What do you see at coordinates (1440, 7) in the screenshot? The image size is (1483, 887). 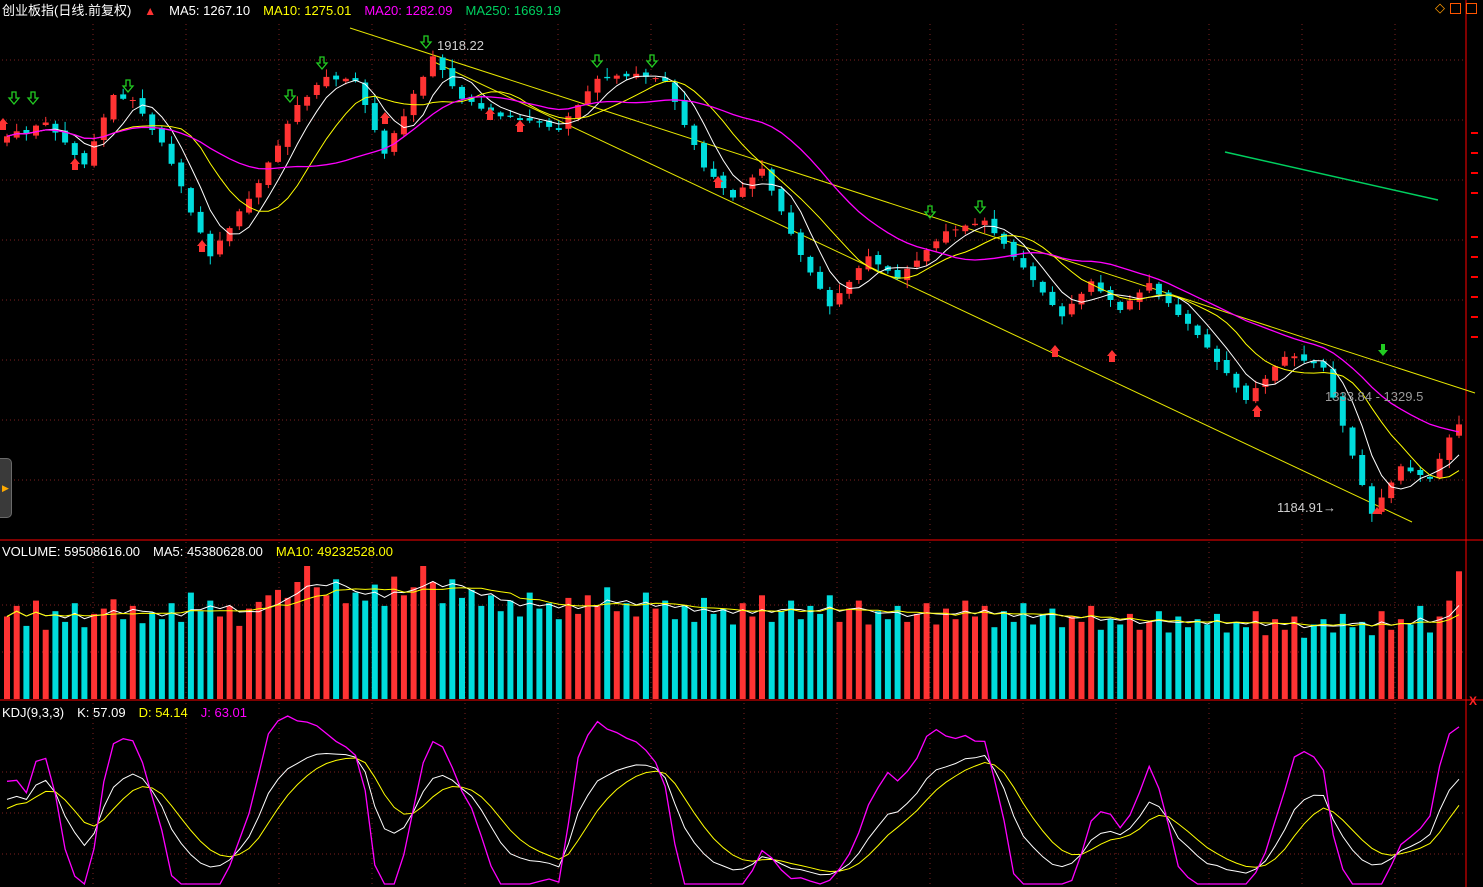 I see `diamond-icon: ◇` at bounding box center [1440, 7].